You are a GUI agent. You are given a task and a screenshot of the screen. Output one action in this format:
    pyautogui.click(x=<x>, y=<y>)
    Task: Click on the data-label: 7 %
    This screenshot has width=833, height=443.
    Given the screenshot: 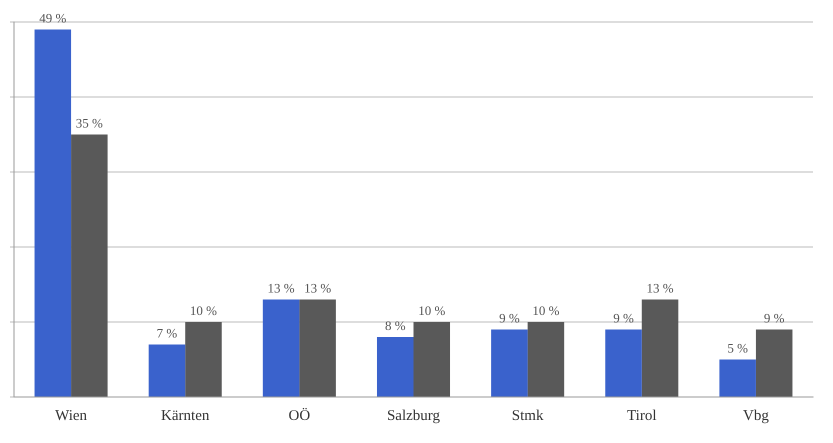 What is the action you would take?
    pyautogui.click(x=167, y=332)
    